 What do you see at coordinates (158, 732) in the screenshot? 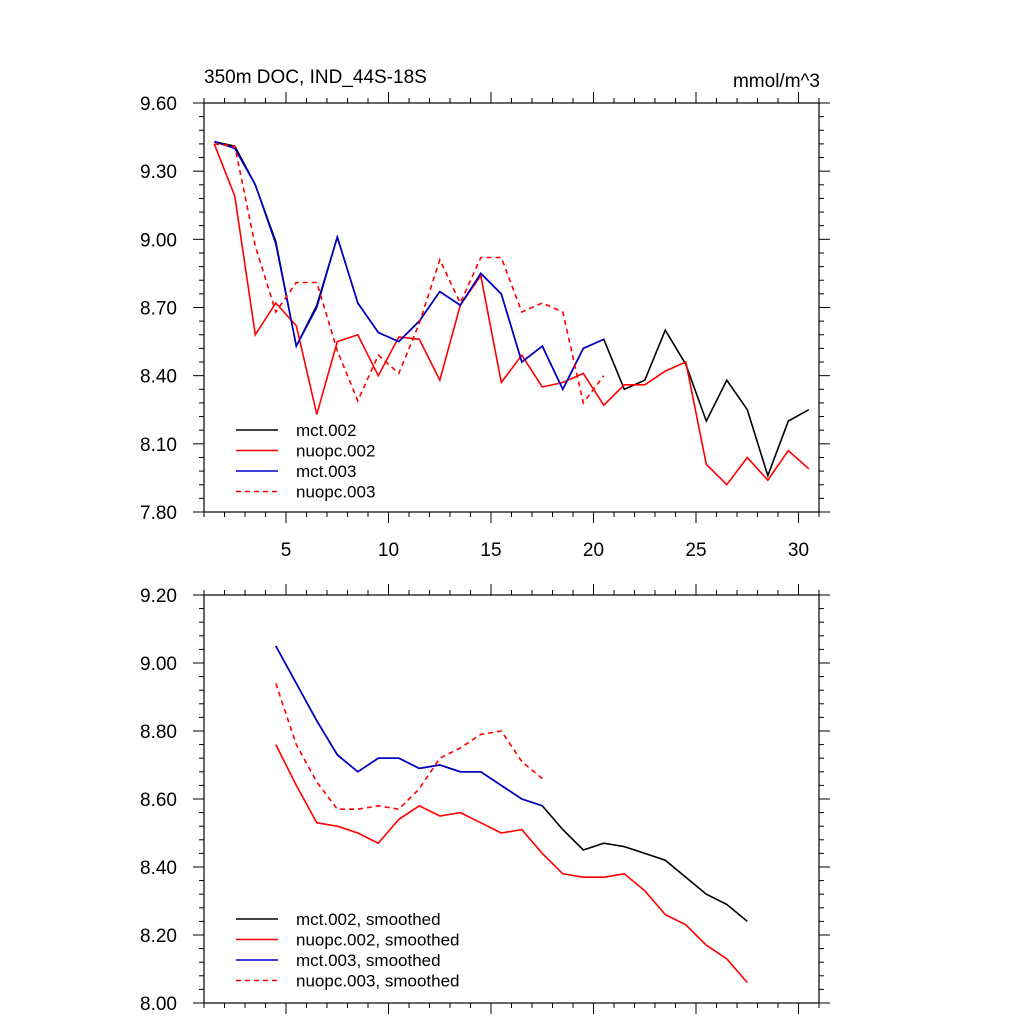
I see `y-tick-label: 8.80` at bounding box center [158, 732].